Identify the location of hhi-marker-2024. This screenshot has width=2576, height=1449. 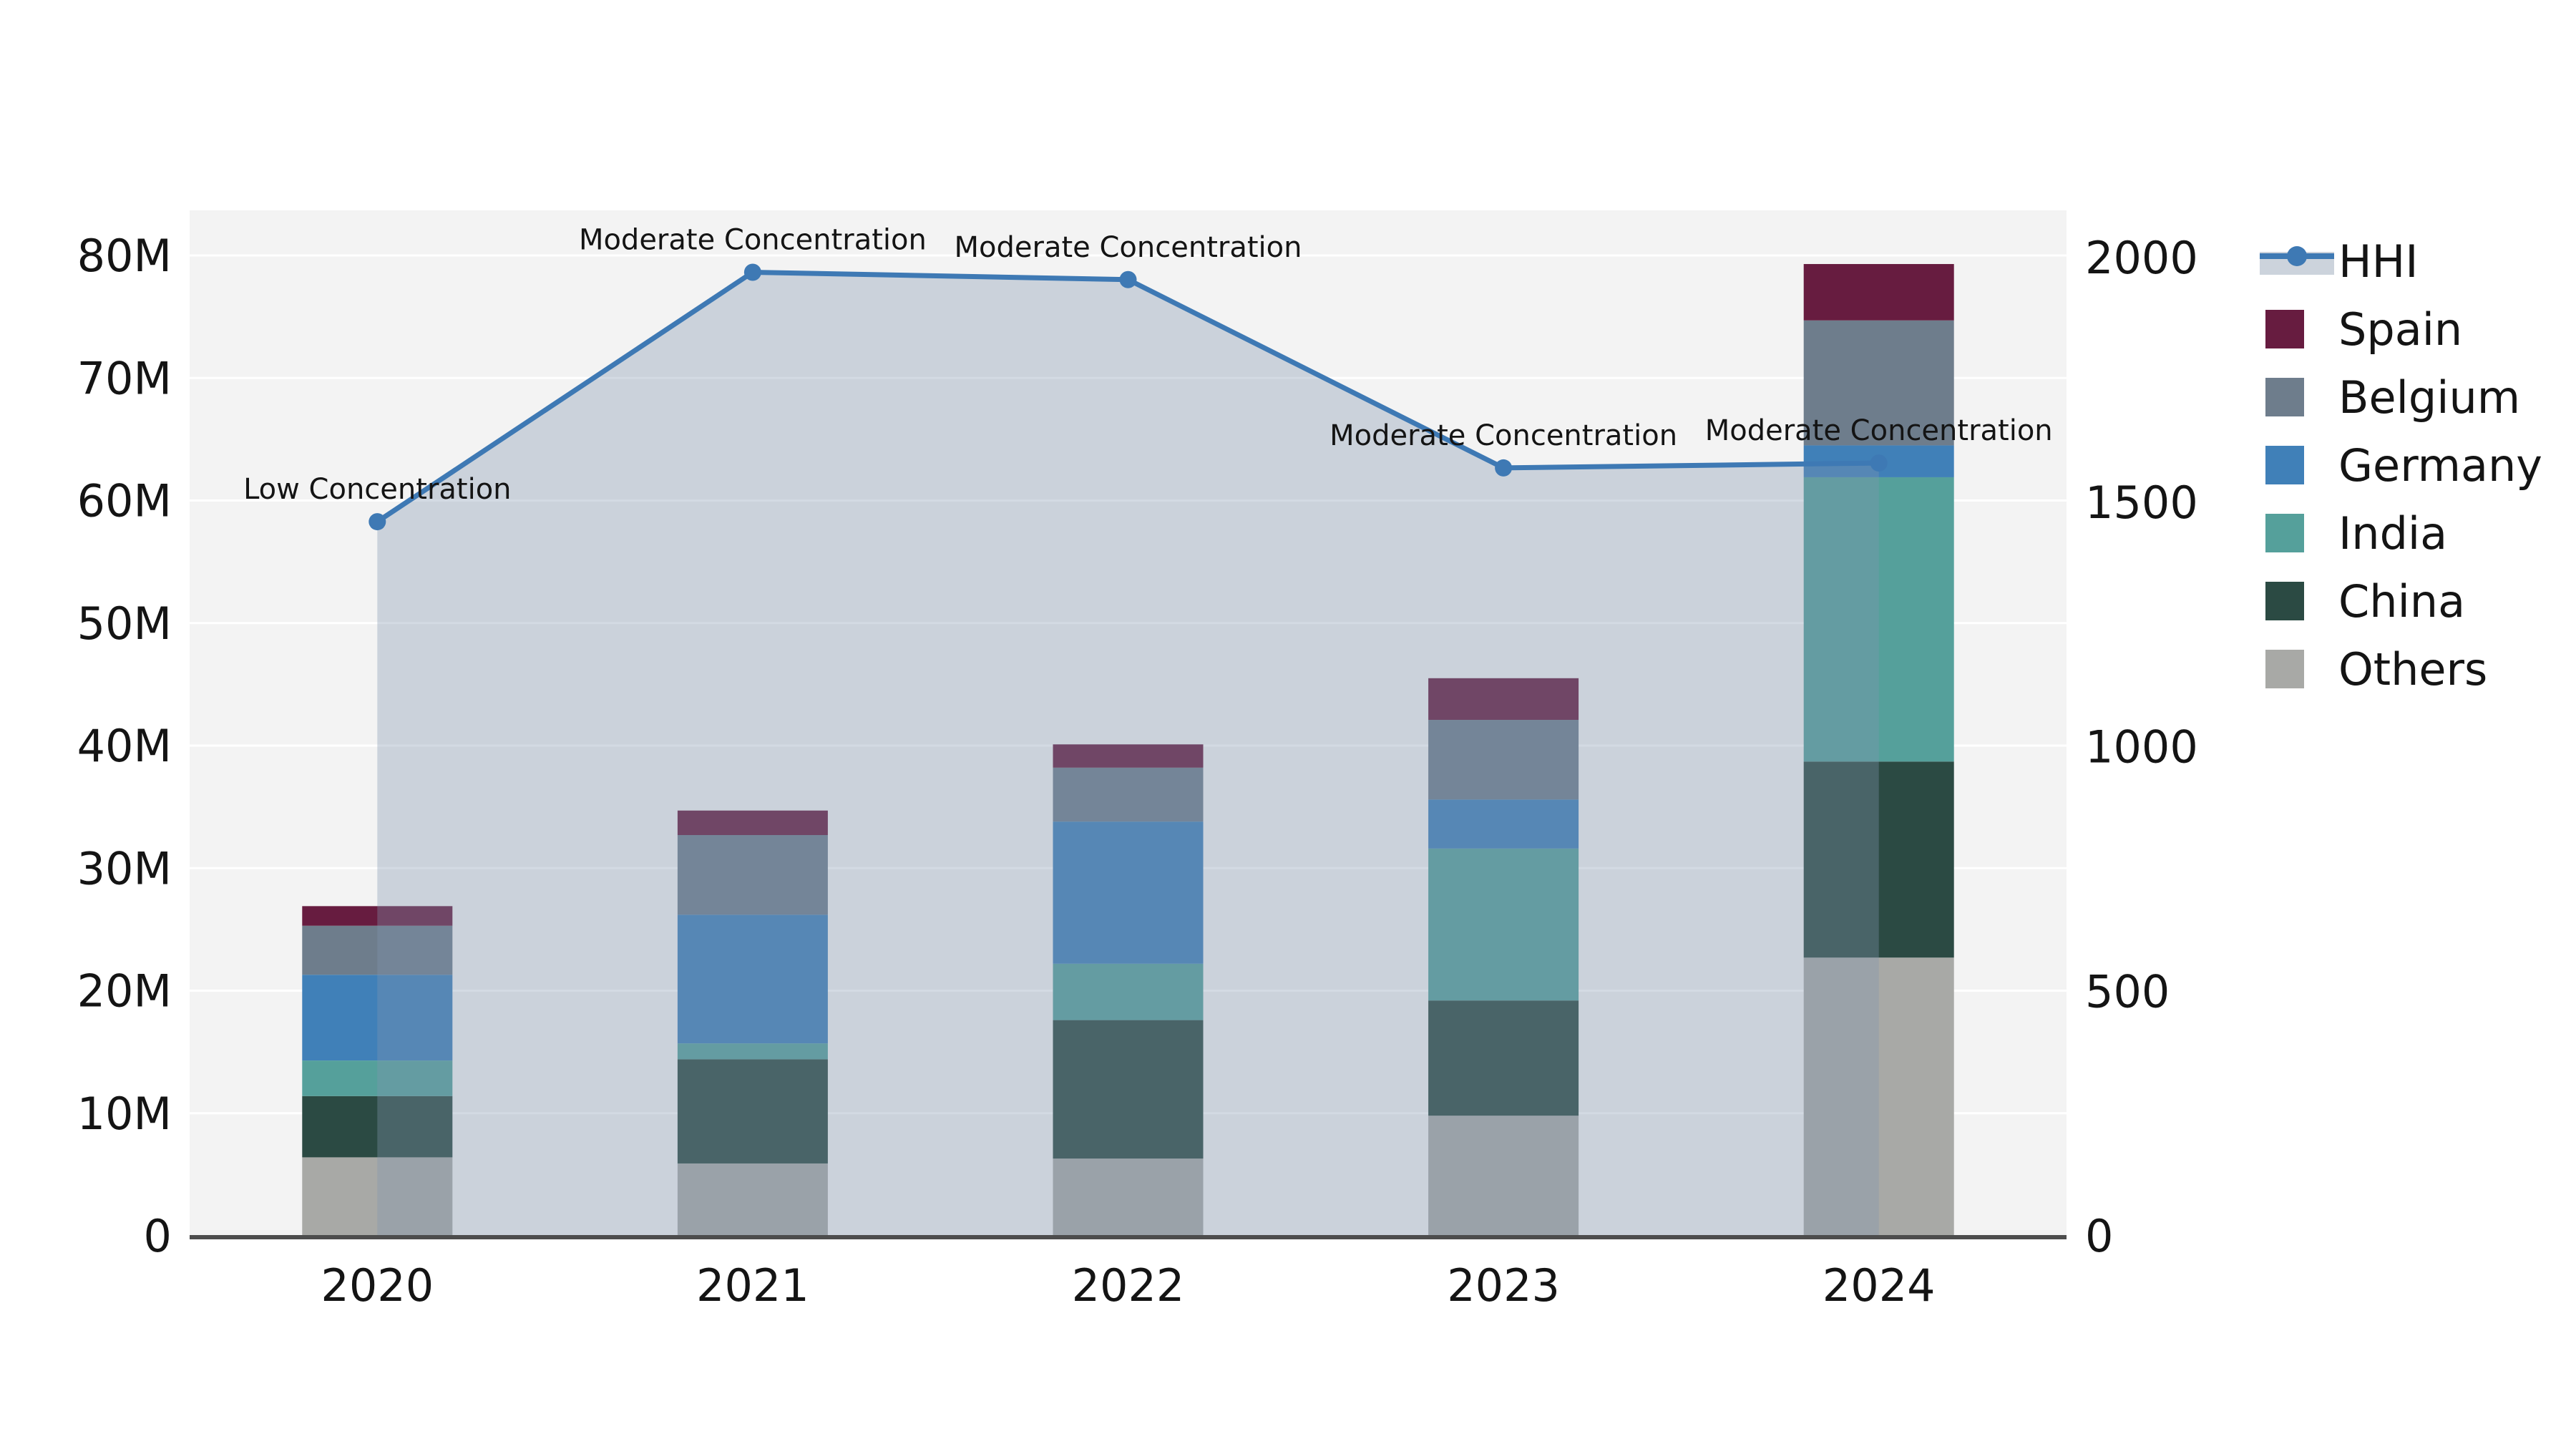
(1879, 463).